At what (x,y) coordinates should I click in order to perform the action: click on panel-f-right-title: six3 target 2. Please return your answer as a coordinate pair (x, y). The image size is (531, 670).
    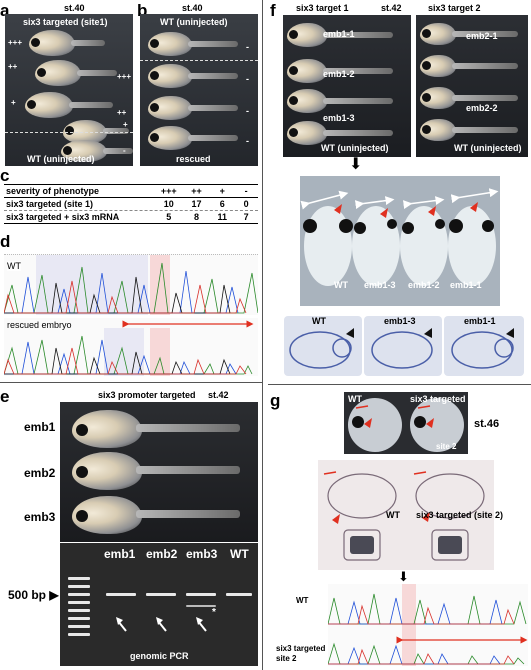
    Looking at the image, I should click on (454, 8).